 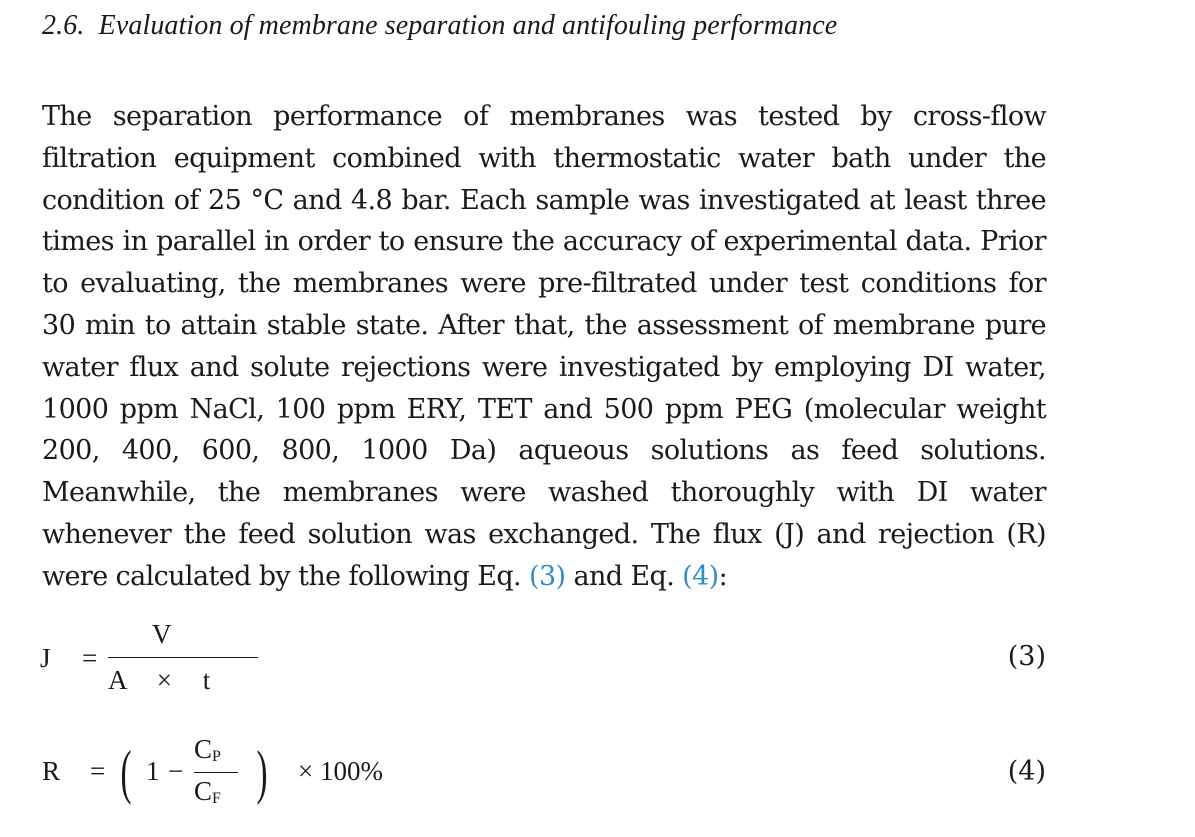 I want to click on eq4-equals: =, so click(x=98, y=771).